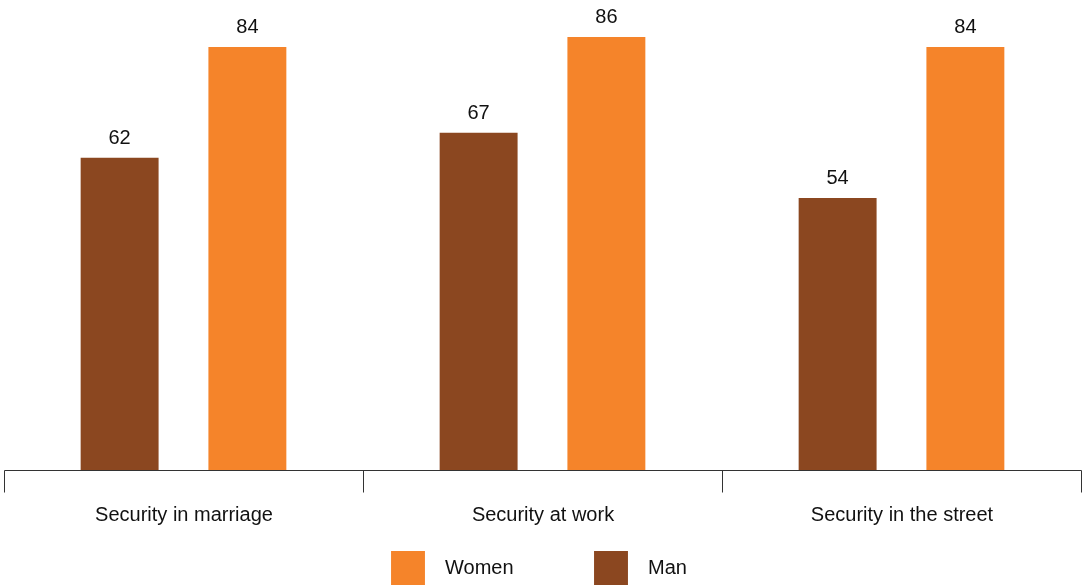 This screenshot has width=1082, height=588. Describe the element at coordinates (479, 567) in the screenshot. I see `legend-label: Women` at that location.